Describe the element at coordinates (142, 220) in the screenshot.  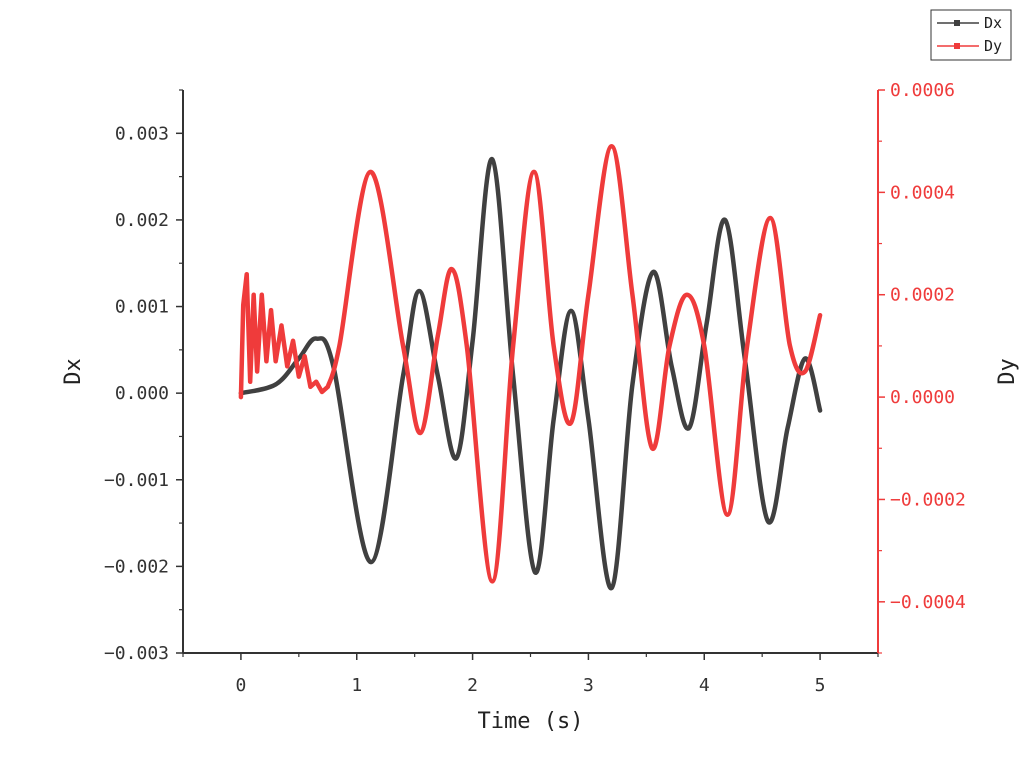
I see `left-y-tick-label: 0.002` at that location.